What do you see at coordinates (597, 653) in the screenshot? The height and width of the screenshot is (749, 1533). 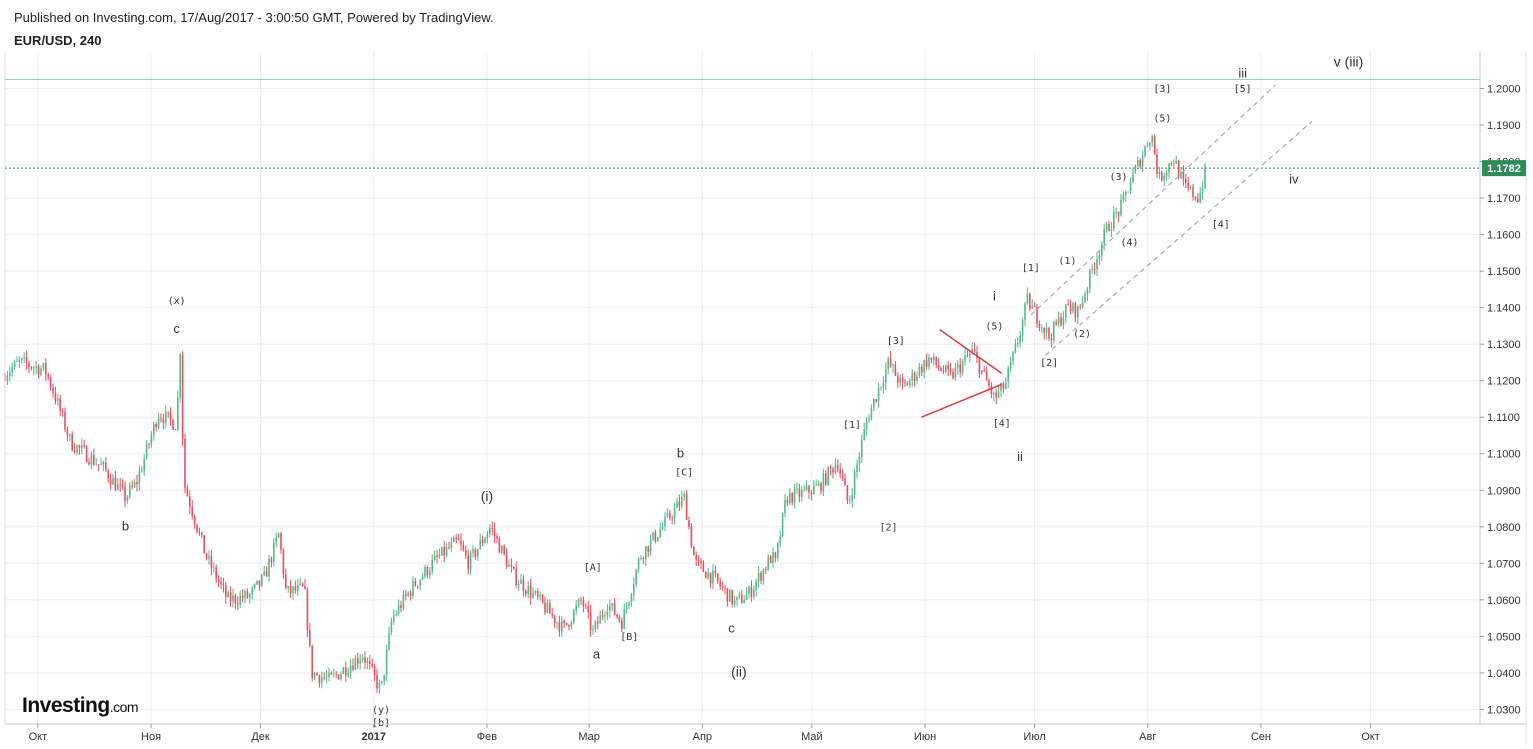 I see `wave-label: a` at bounding box center [597, 653].